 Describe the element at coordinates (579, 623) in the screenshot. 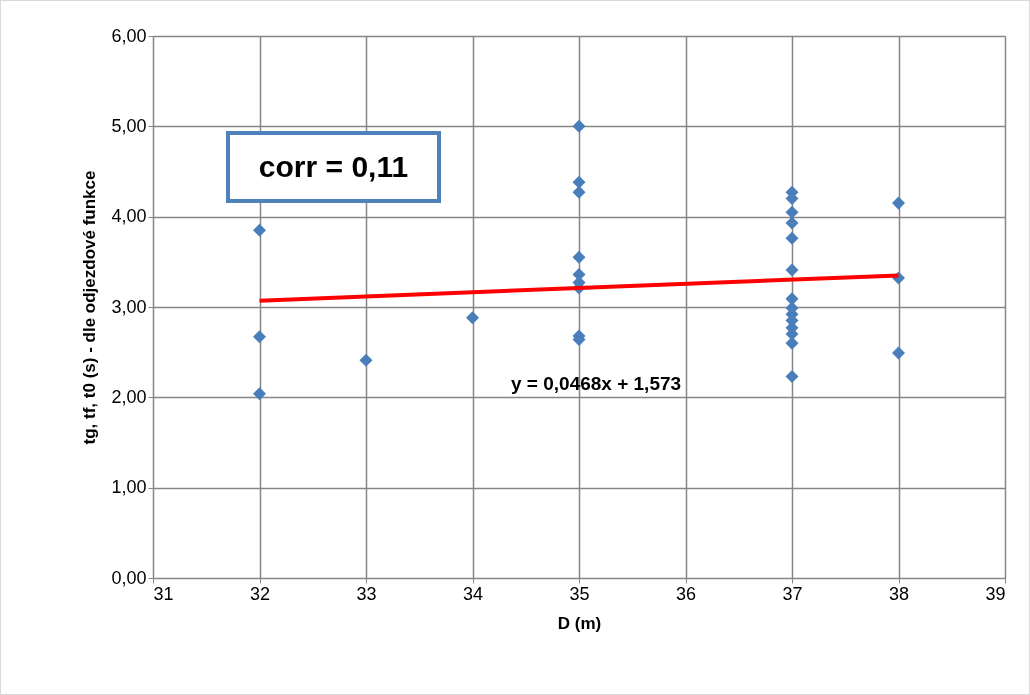

I see `x-axis-title: D (m)` at that location.